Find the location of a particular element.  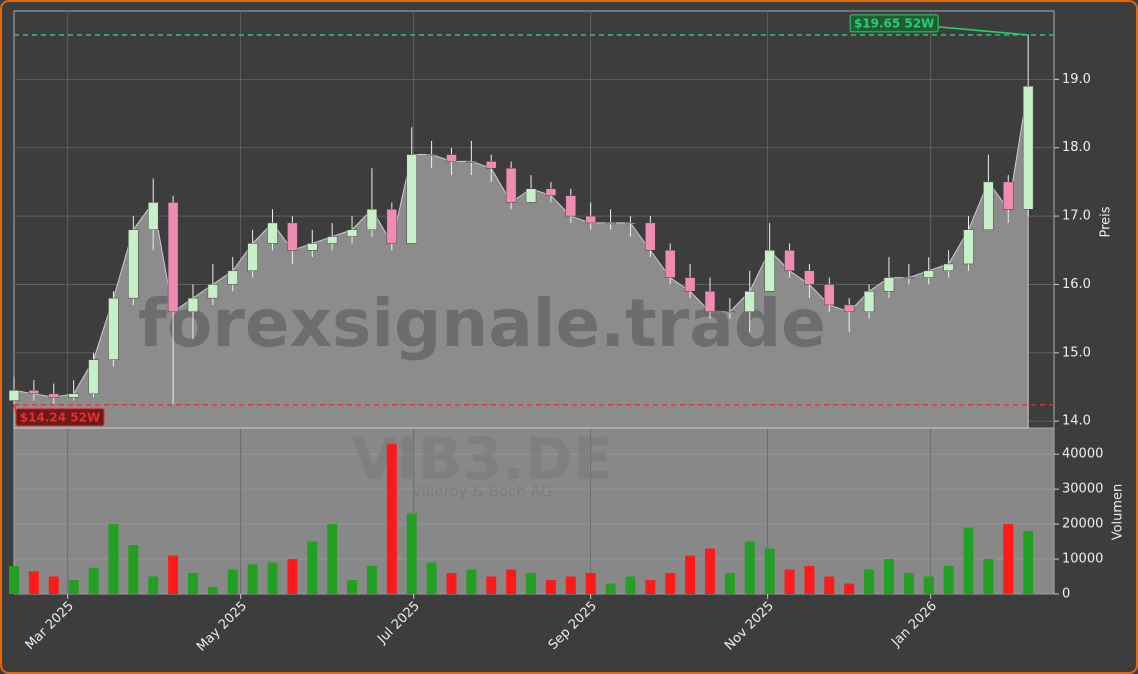

y2-tick-label: 40000 is located at coordinates (1082, 454).